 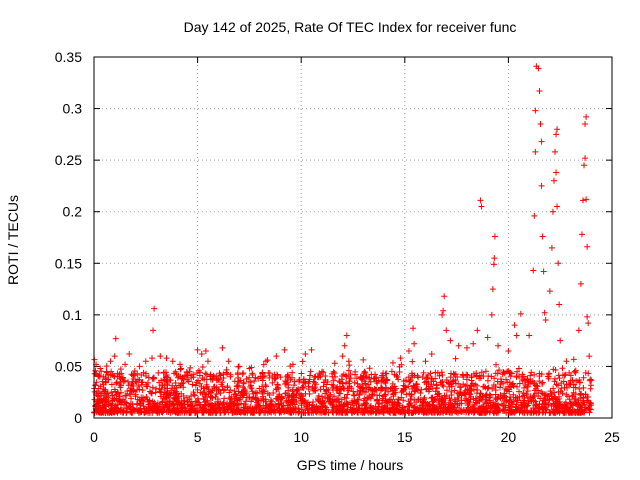 What do you see at coordinates (78, 418) in the screenshot?
I see `y-tick-label: 0` at bounding box center [78, 418].